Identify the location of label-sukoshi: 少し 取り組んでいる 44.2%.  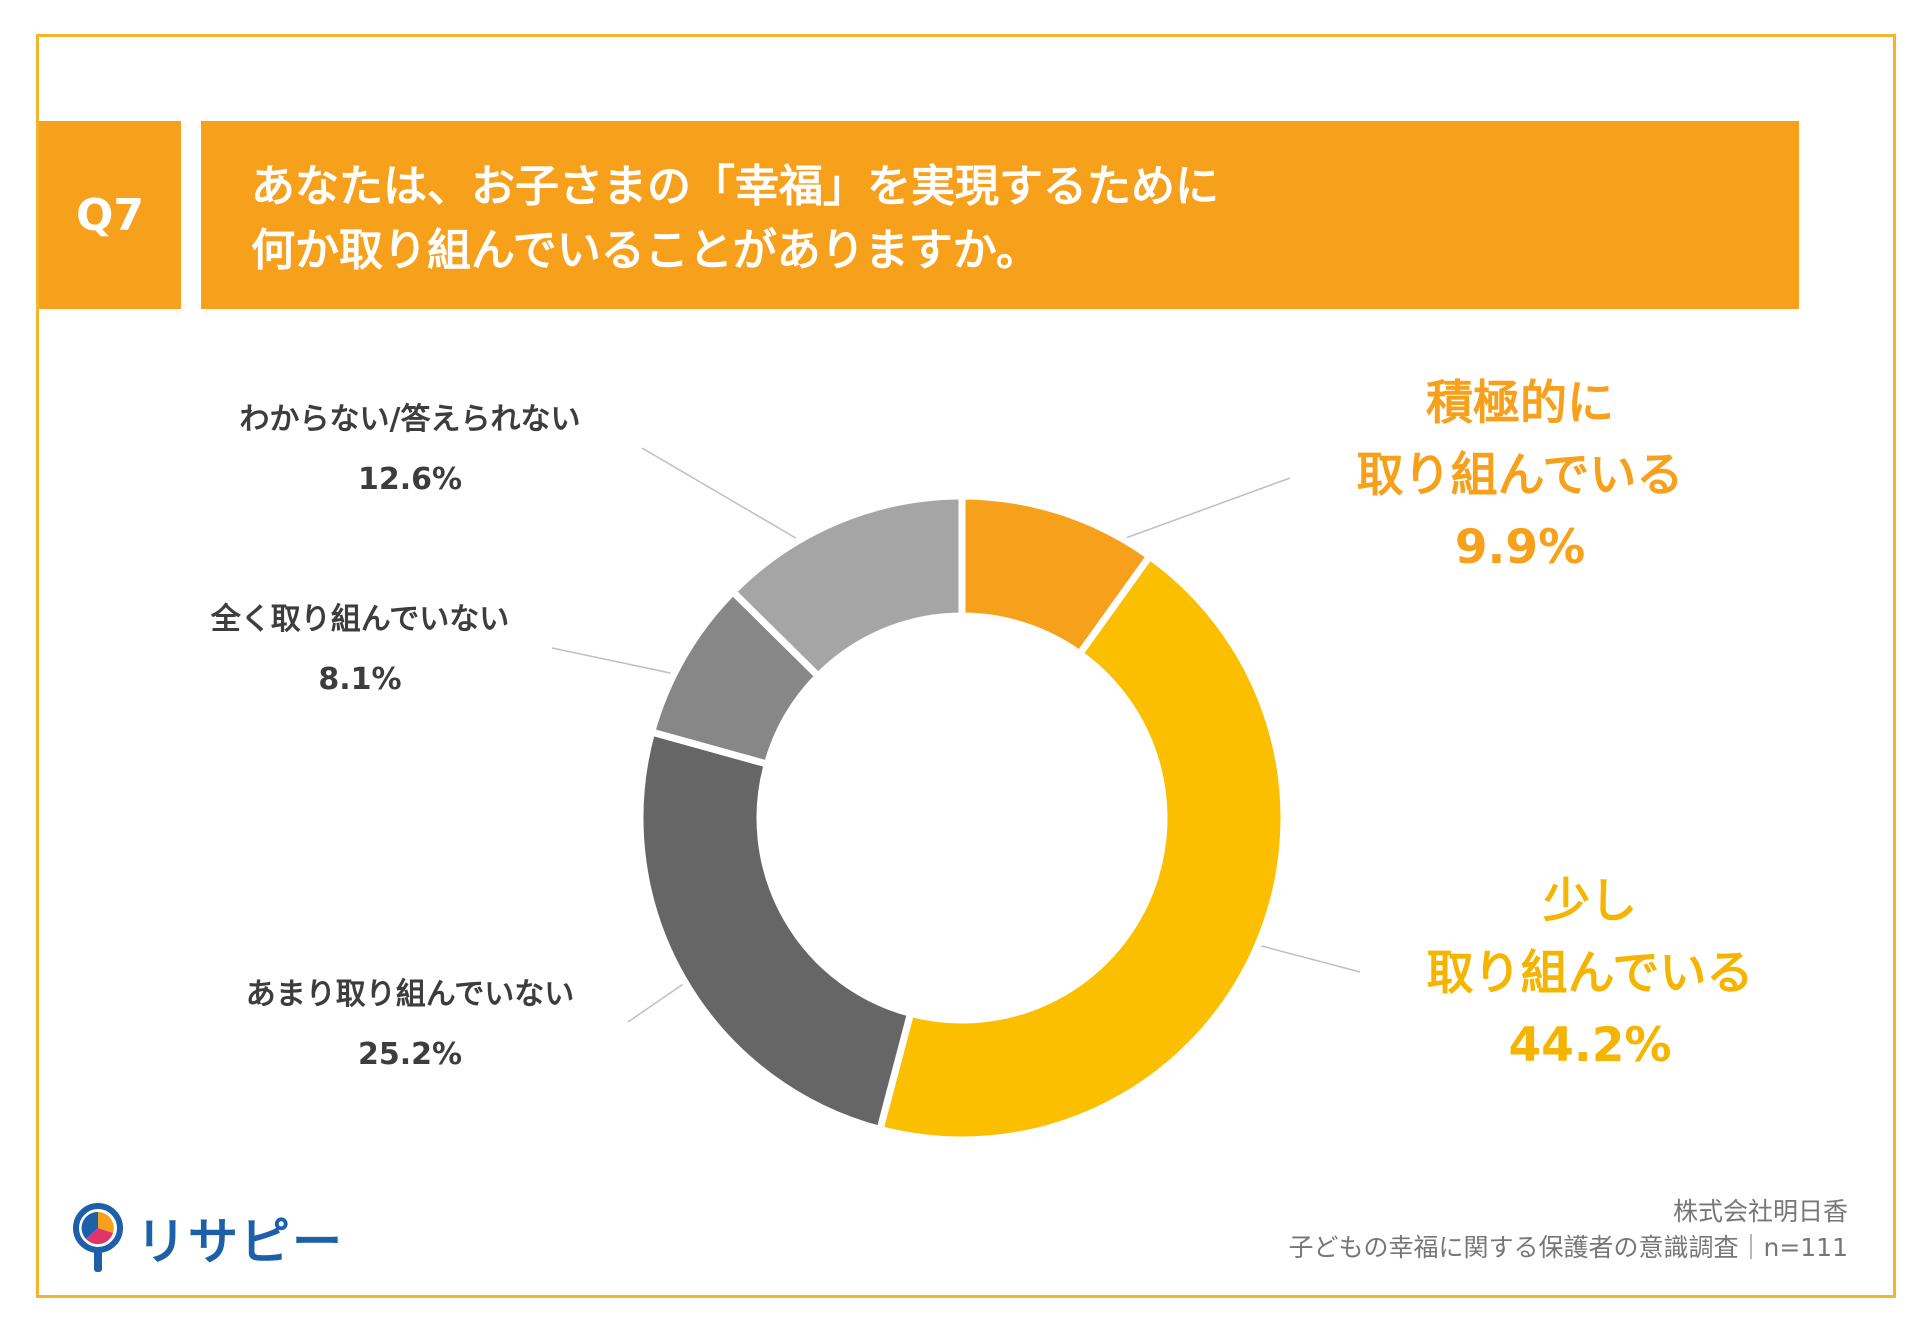
(1590, 974).